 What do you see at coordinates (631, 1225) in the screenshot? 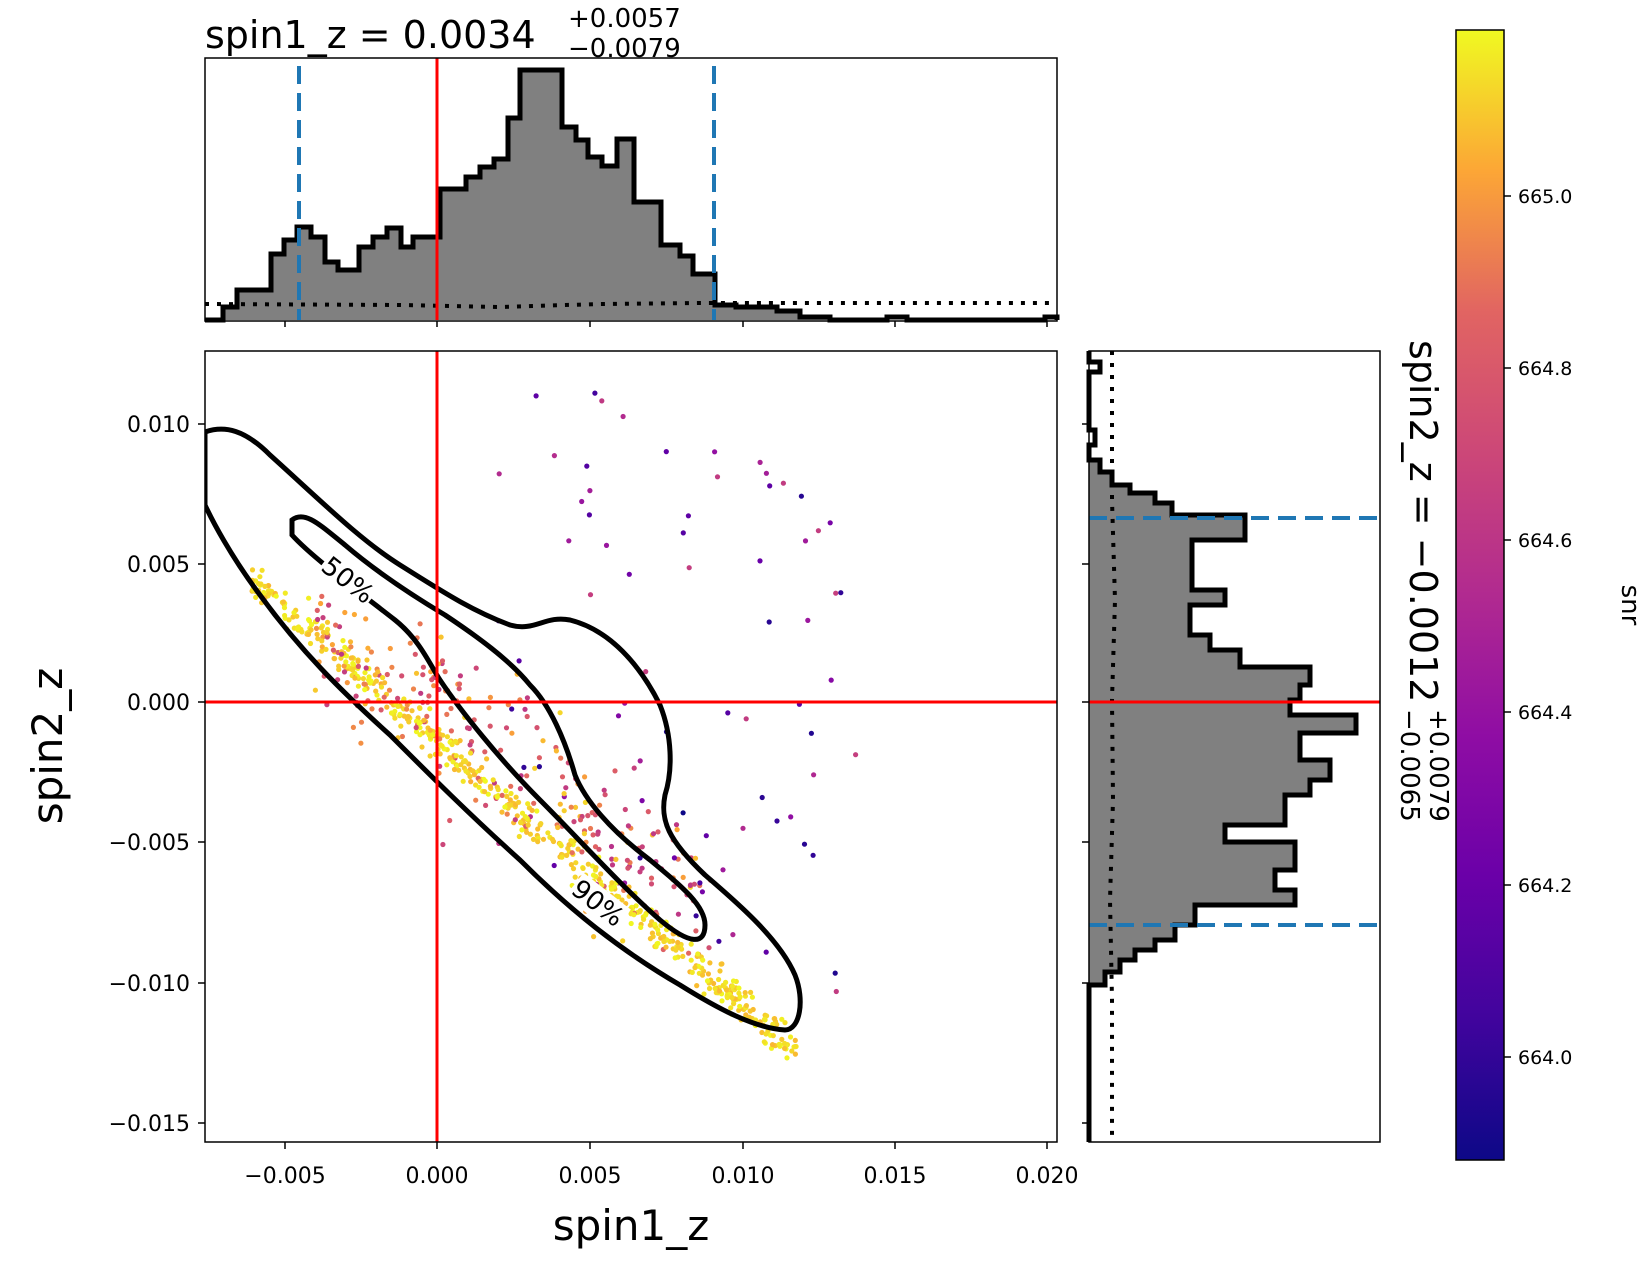
I see `x-axis-title: spin1_z` at bounding box center [631, 1225].